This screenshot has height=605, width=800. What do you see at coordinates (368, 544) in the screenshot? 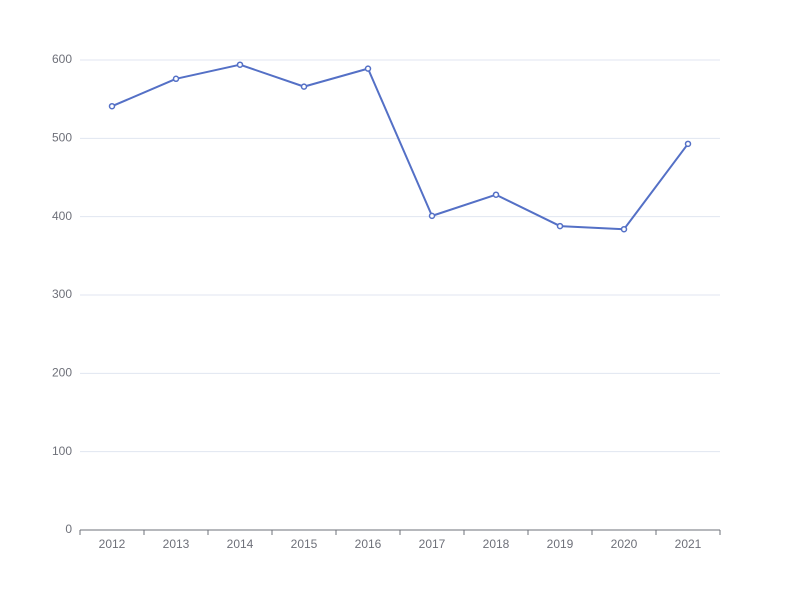
I see `x-tick-label: 2016` at bounding box center [368, 544].